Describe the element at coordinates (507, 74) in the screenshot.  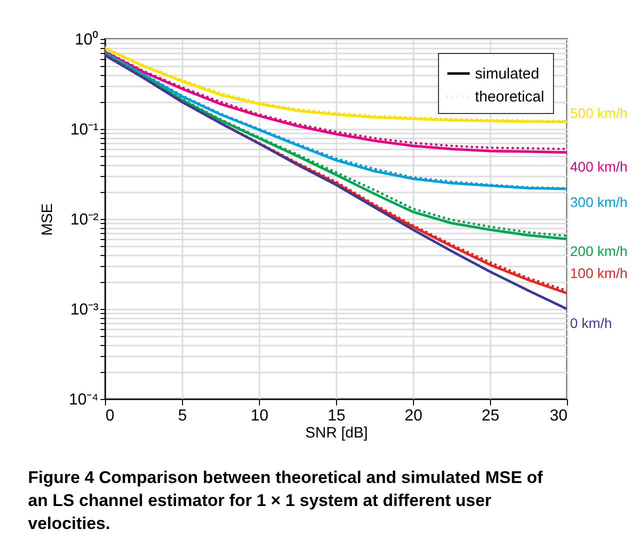
I see `legend-label: simulated` at that location.